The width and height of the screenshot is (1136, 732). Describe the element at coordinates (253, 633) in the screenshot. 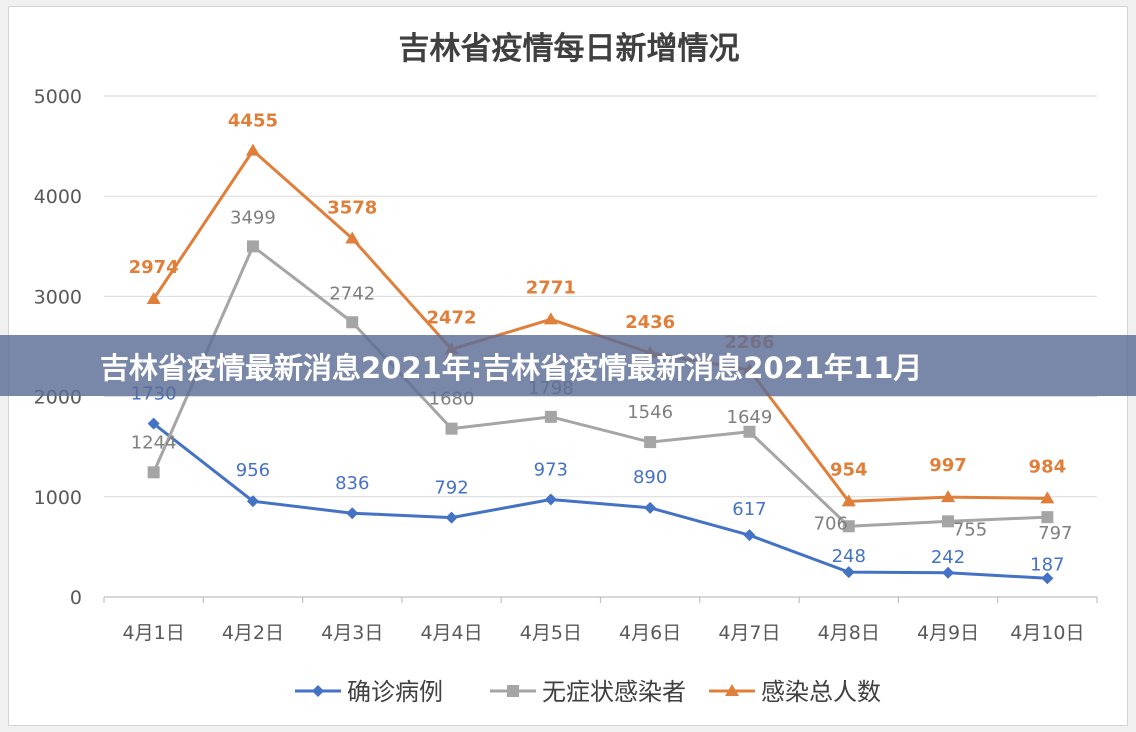

I see `x-tick-label: 4月2日` at that location.